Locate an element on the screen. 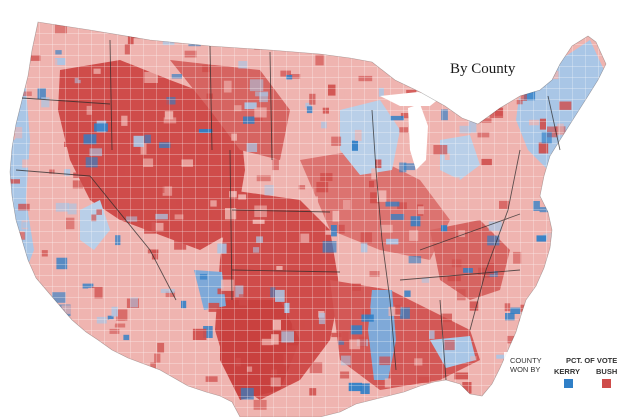  legend-pct-label: PCT. OF VOTE is located at coordinates (592, 360).